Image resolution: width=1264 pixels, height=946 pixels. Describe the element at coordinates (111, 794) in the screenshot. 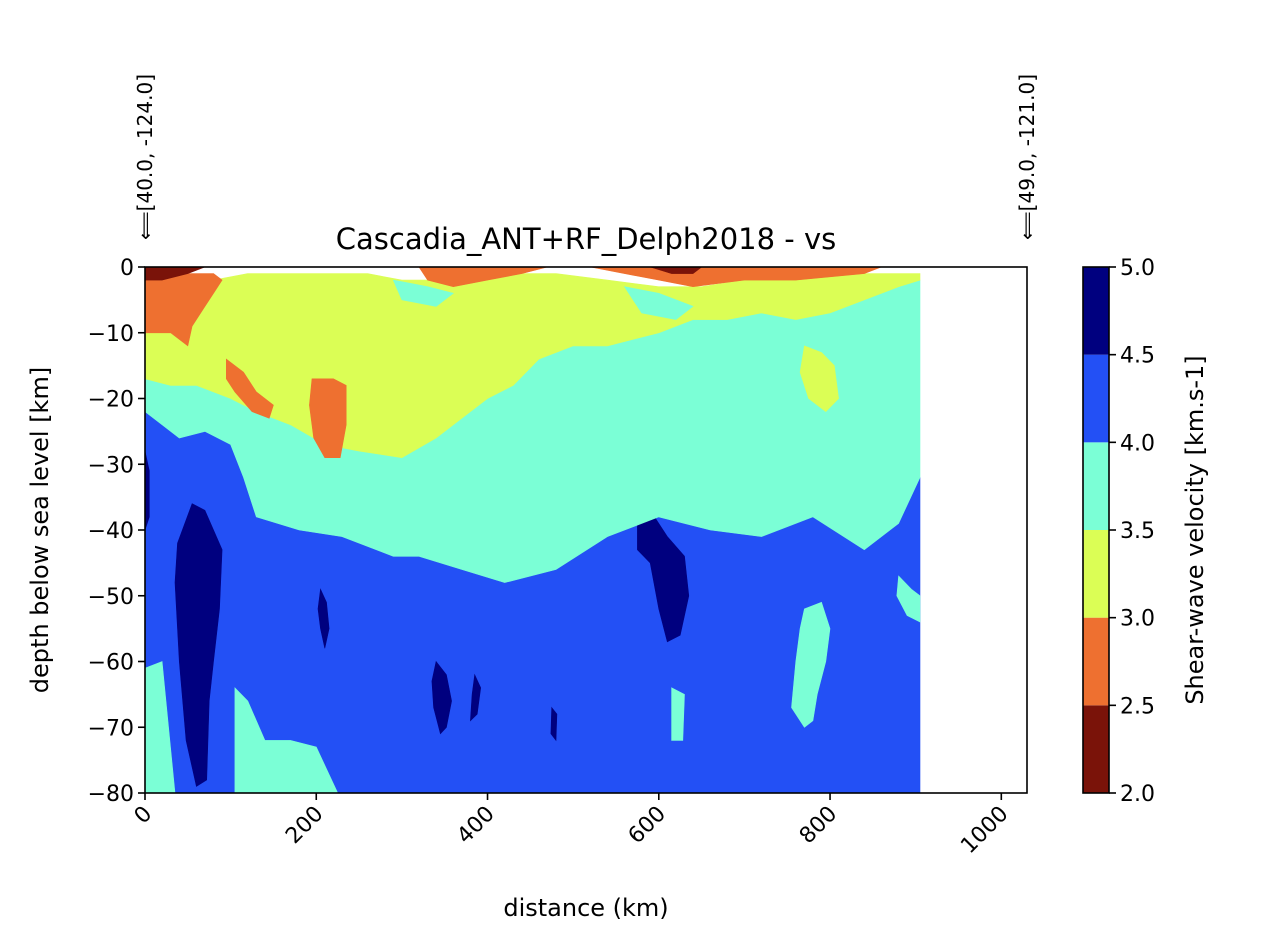

I see `y-tick-label: −80` at that location.